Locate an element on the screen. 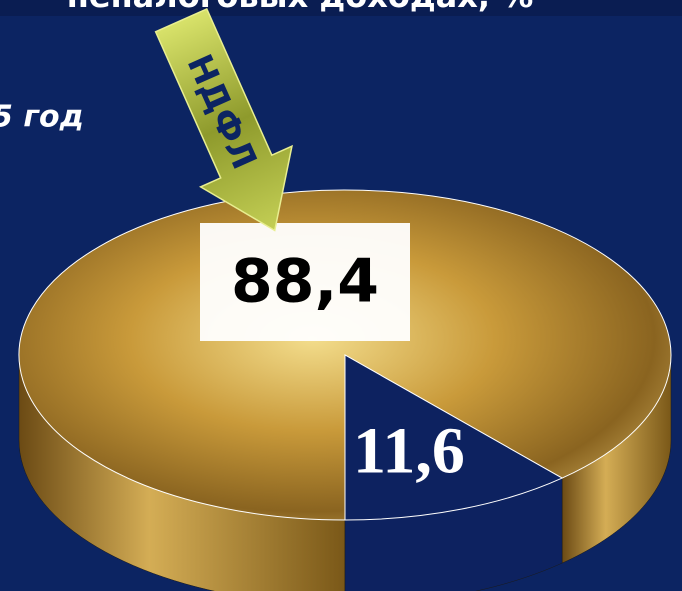 The height and width of the screenshot is (591, 682). value-label-box is located at coordinates (305, 282).